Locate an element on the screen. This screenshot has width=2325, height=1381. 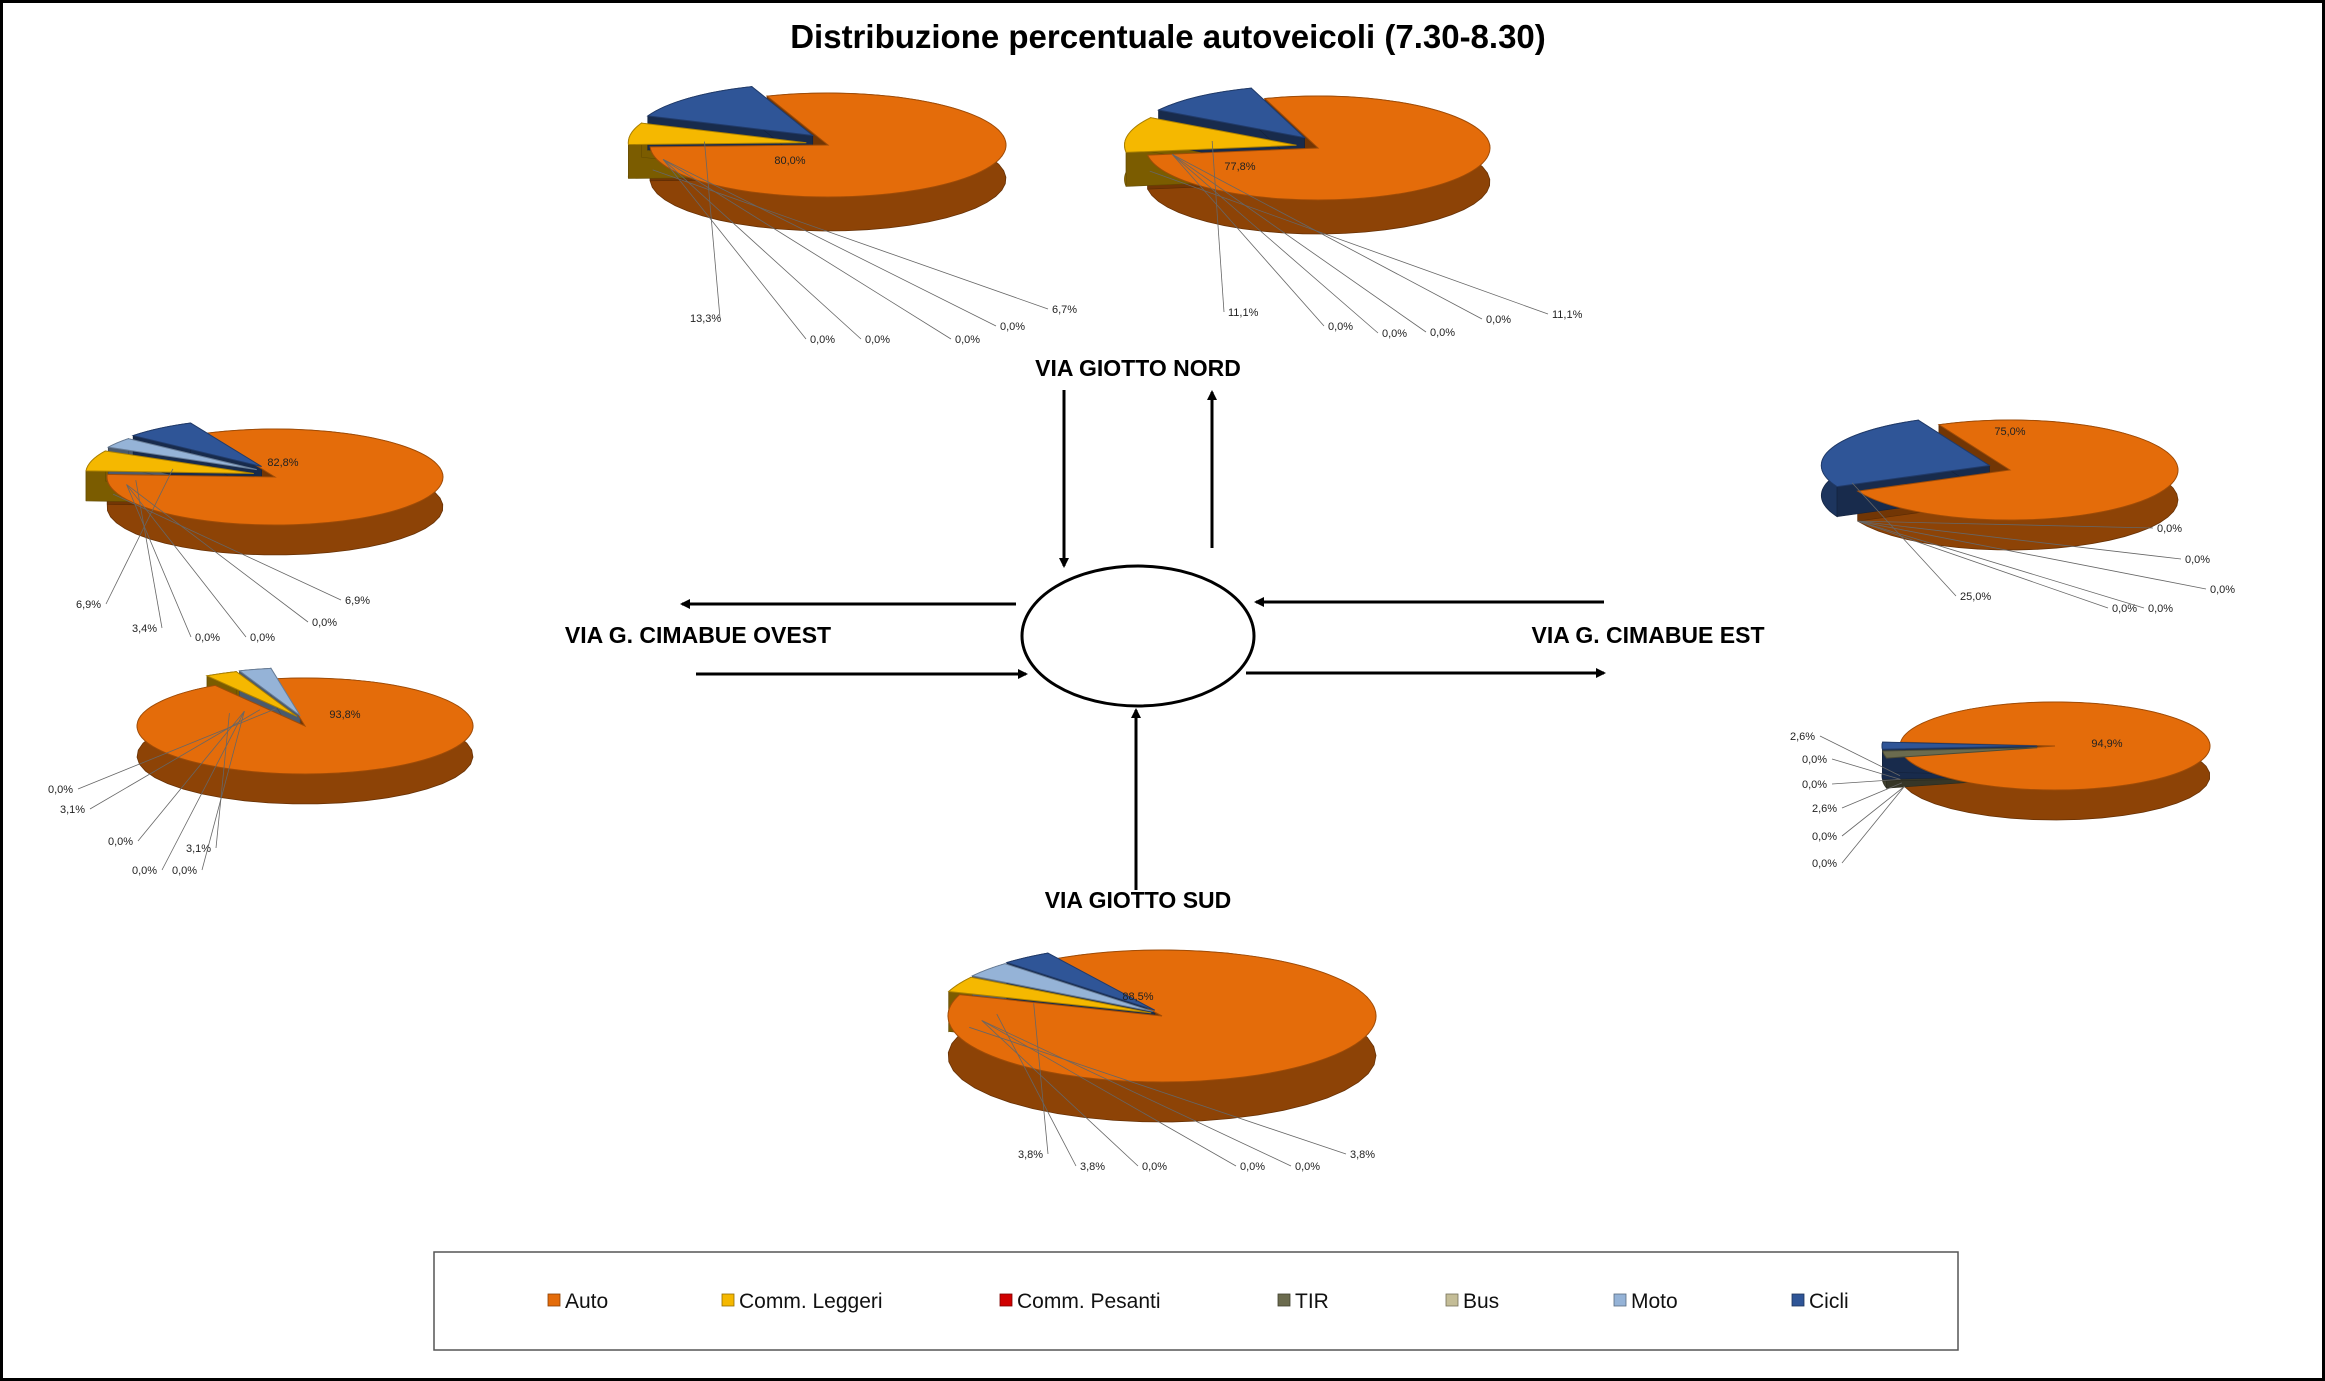
legend-item-tir: TIR is located at coordinates (1303, 1301).